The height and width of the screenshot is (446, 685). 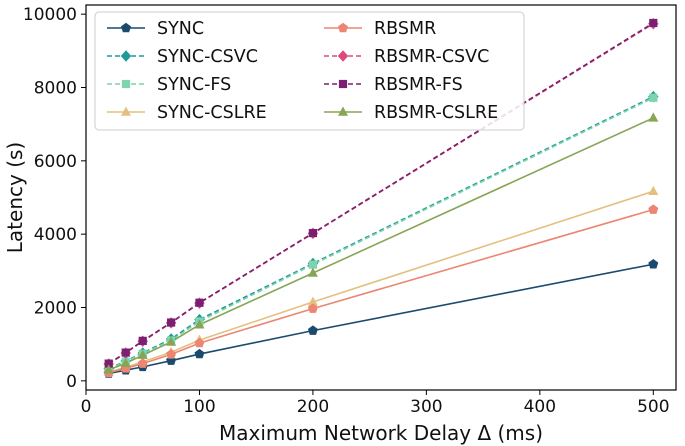 I want to click on legend-label-rbsmr: RBSMR, so click(x=405, y=29).